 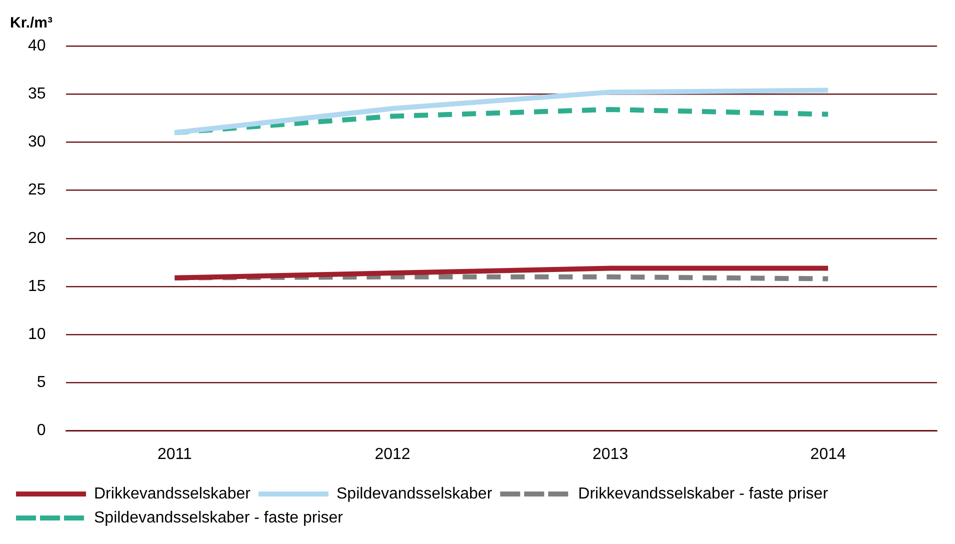 I want to click on legend-label: Spildevandsselskaber - faste priser, so click(x=219, y=517).